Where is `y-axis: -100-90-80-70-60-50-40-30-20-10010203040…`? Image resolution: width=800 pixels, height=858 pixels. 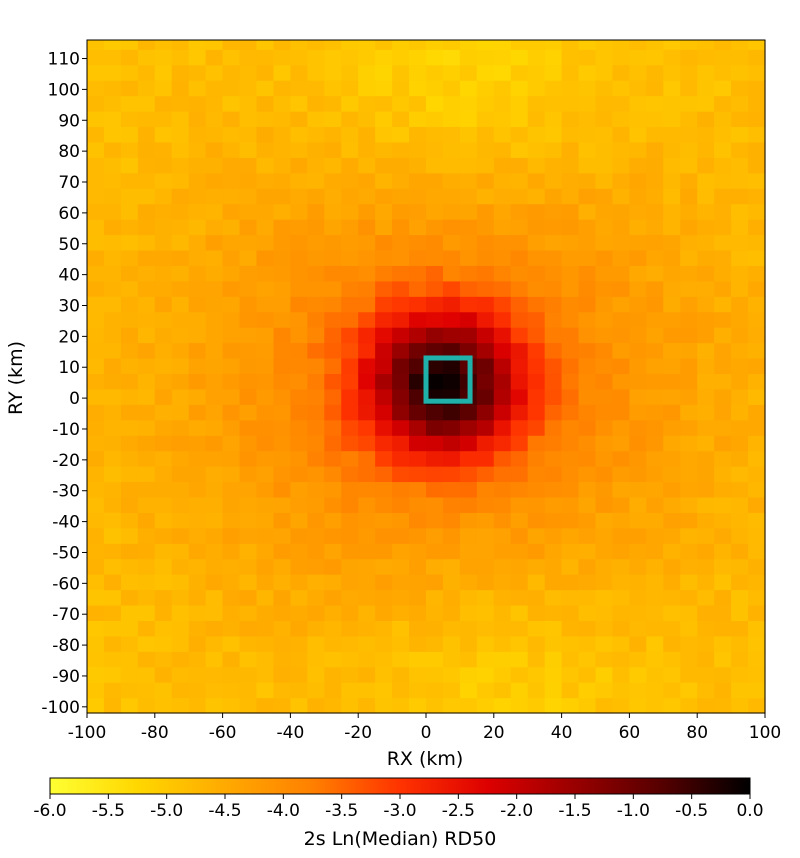 y-axis: -100-90-80-70-60-50-40-30-20-10010203040… is located at coordinates (64, 384).